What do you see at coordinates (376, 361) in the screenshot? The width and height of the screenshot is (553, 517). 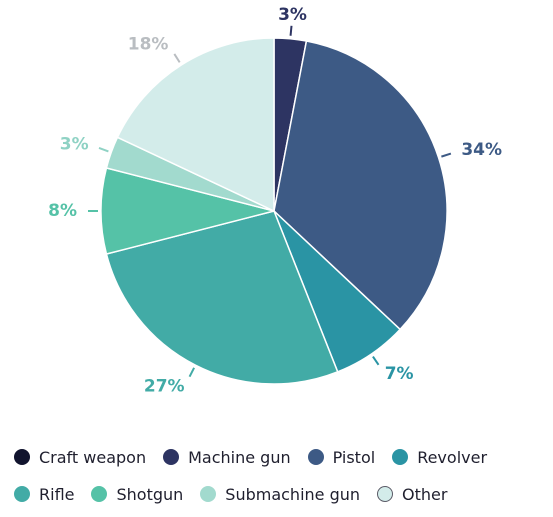 I see `leader-line-revolver` at bounding box center [376, 361].